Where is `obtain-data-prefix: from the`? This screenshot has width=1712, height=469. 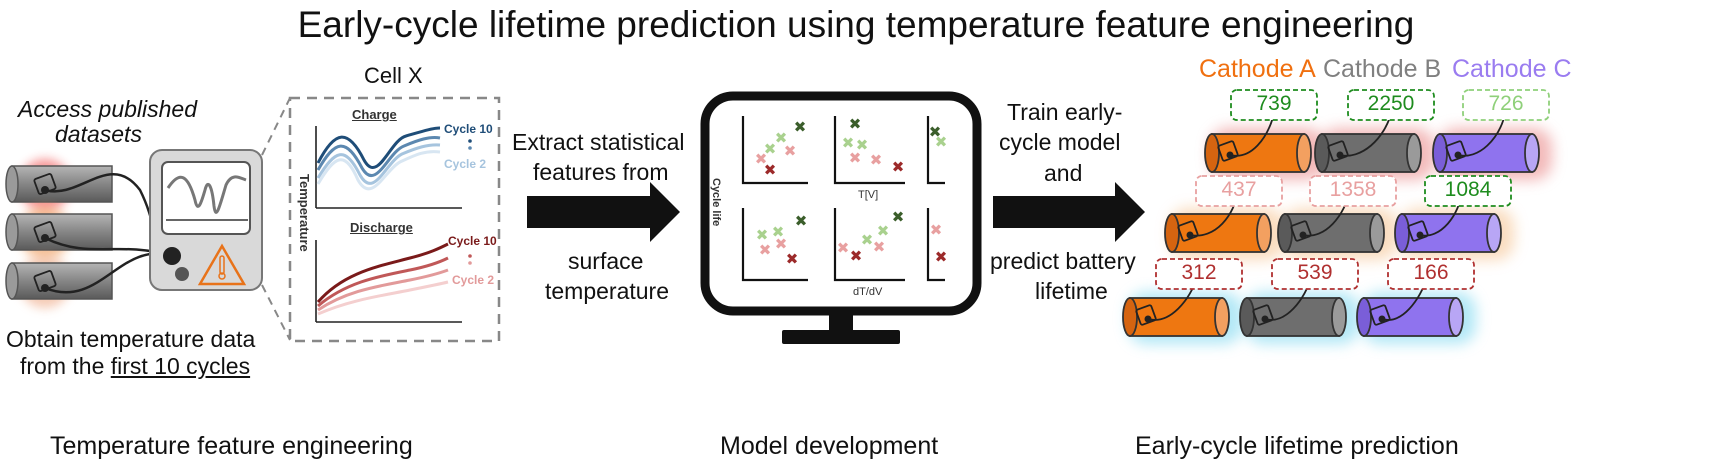
obtain-data-prefix: from the is located at coordinates (65, 366).